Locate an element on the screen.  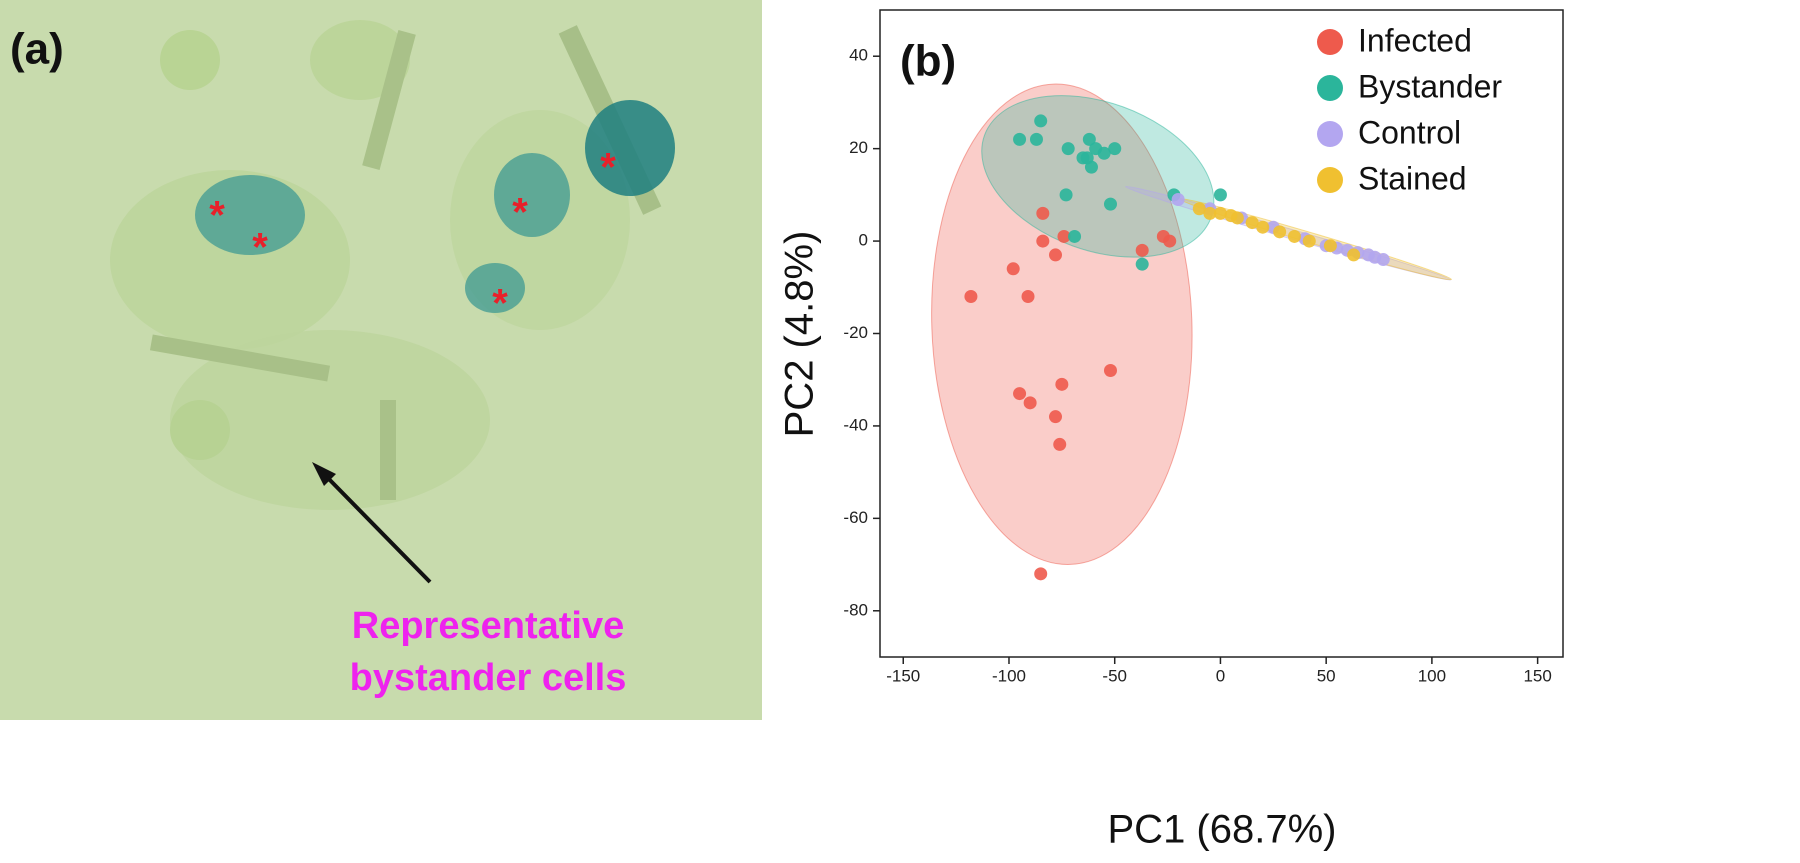
x-tick-label: 50 is located at coordinates (1326, 675).